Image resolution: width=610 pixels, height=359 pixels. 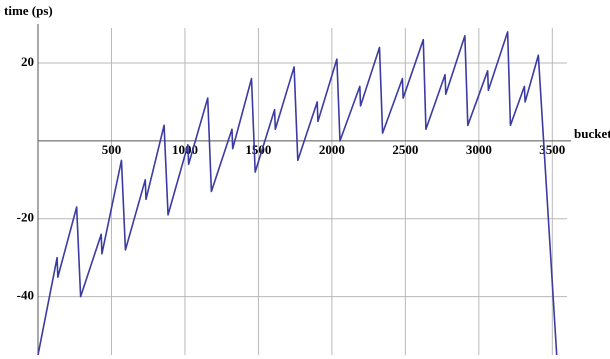 What do you see at coordinates (27, 61) in the screenshot?
I see `y-tick-label: 20` at bounding box center [27, 61].